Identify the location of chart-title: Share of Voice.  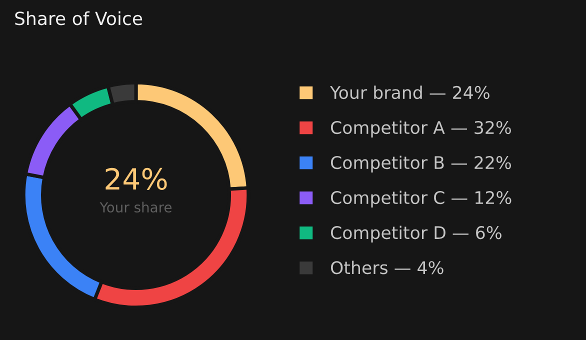
(78, 18).